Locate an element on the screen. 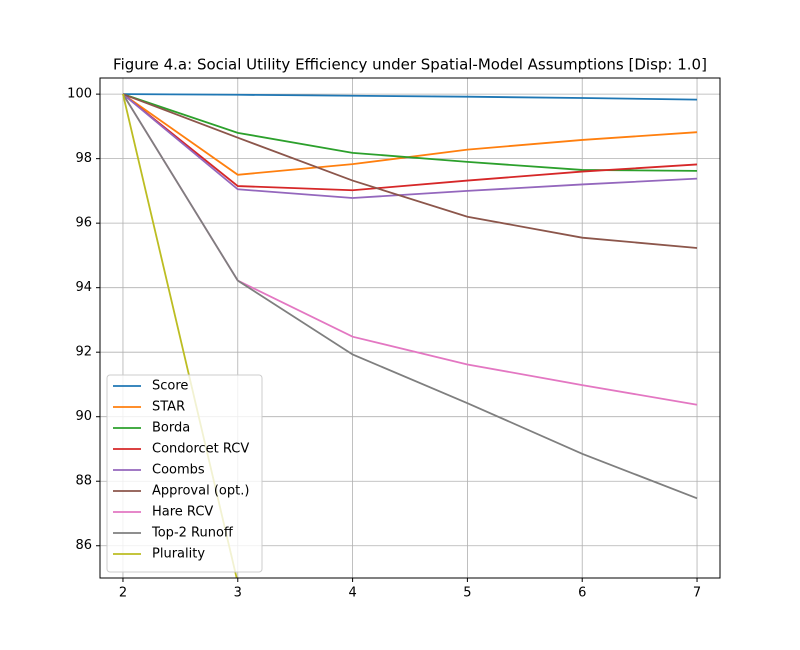  legend-label: Hare RCV is located at coordinates (182, 512).